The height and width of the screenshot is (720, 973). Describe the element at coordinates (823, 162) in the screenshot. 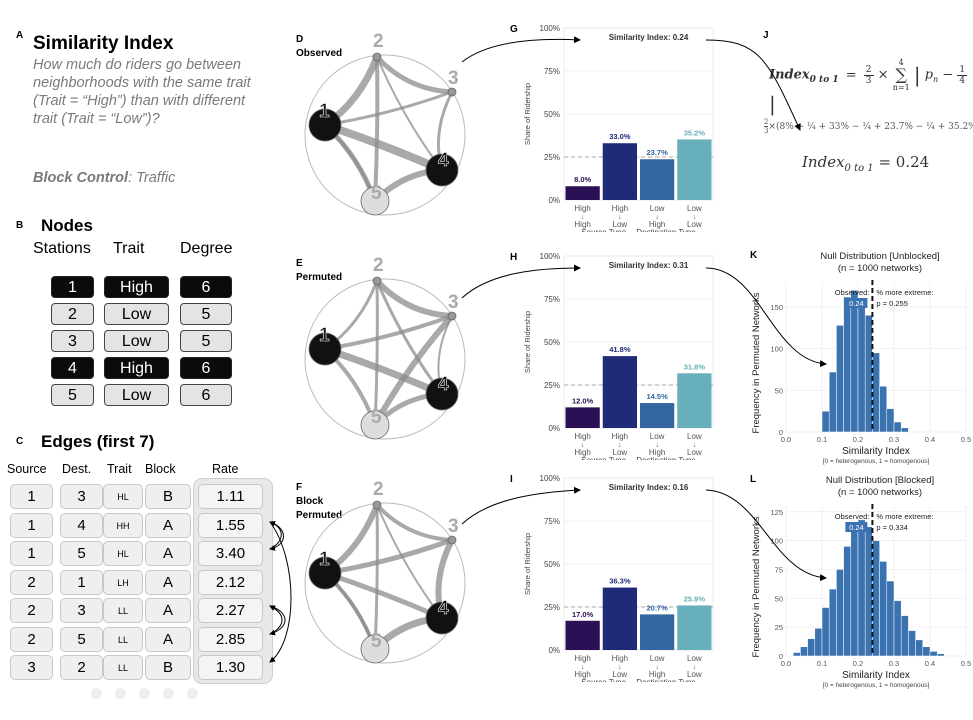

I see `result-lhs: Index` at that location.